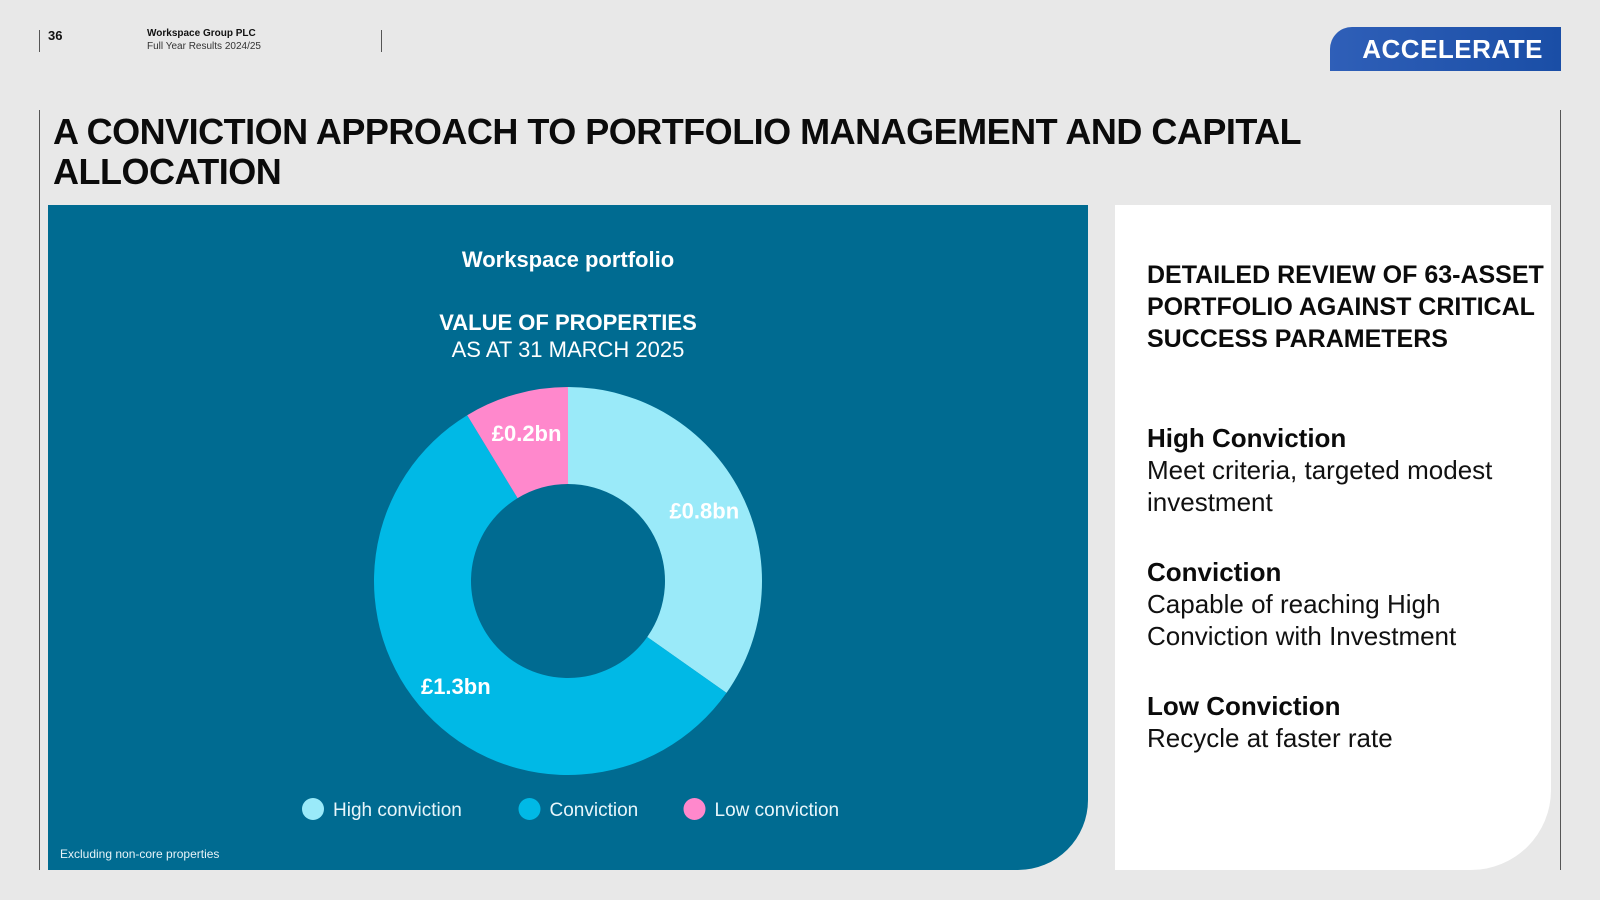 This screenshot has width=1600, height=900. What do you see at coordinates (55, 35) in the screenshot?
I see `page-number: 36` at bounding box center [55, 35].